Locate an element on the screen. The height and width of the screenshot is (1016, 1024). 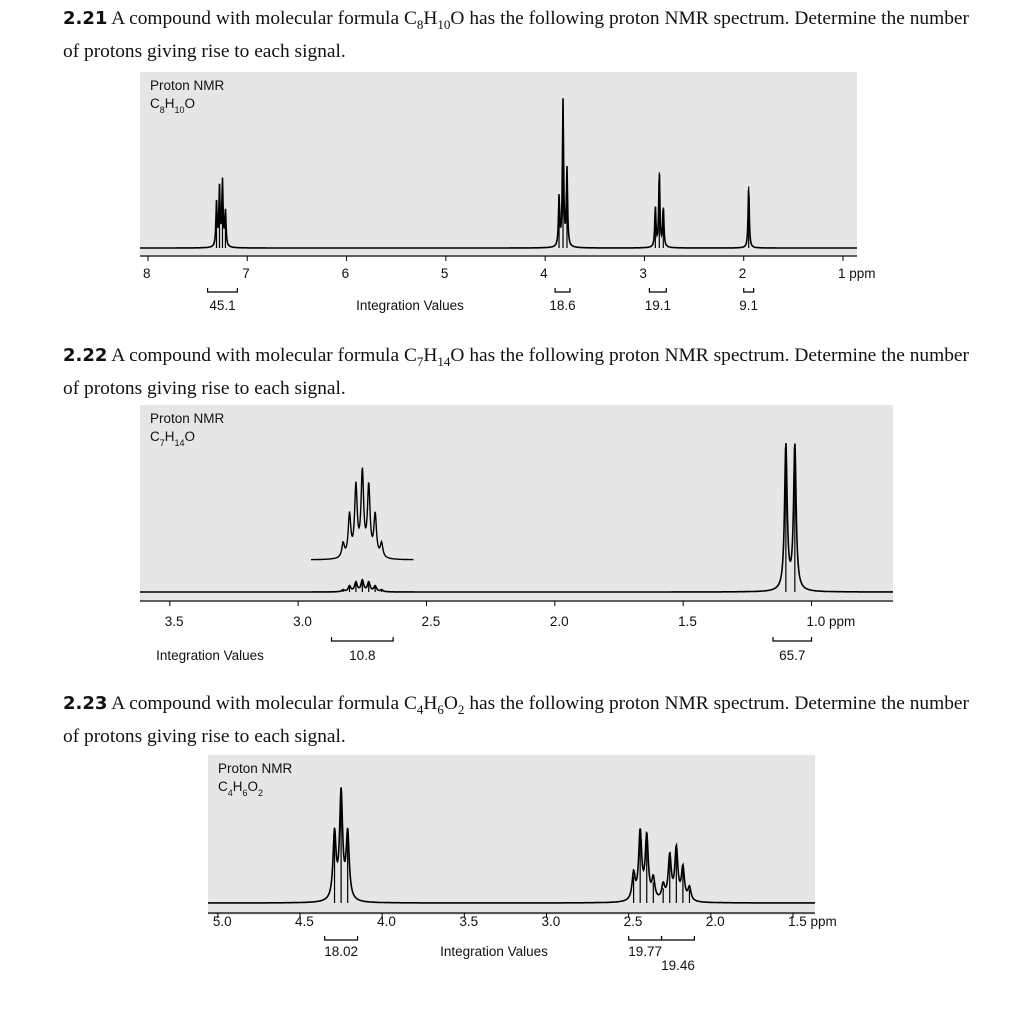
tick-label: 1.0 ppm is located at coordinates (831, 621).